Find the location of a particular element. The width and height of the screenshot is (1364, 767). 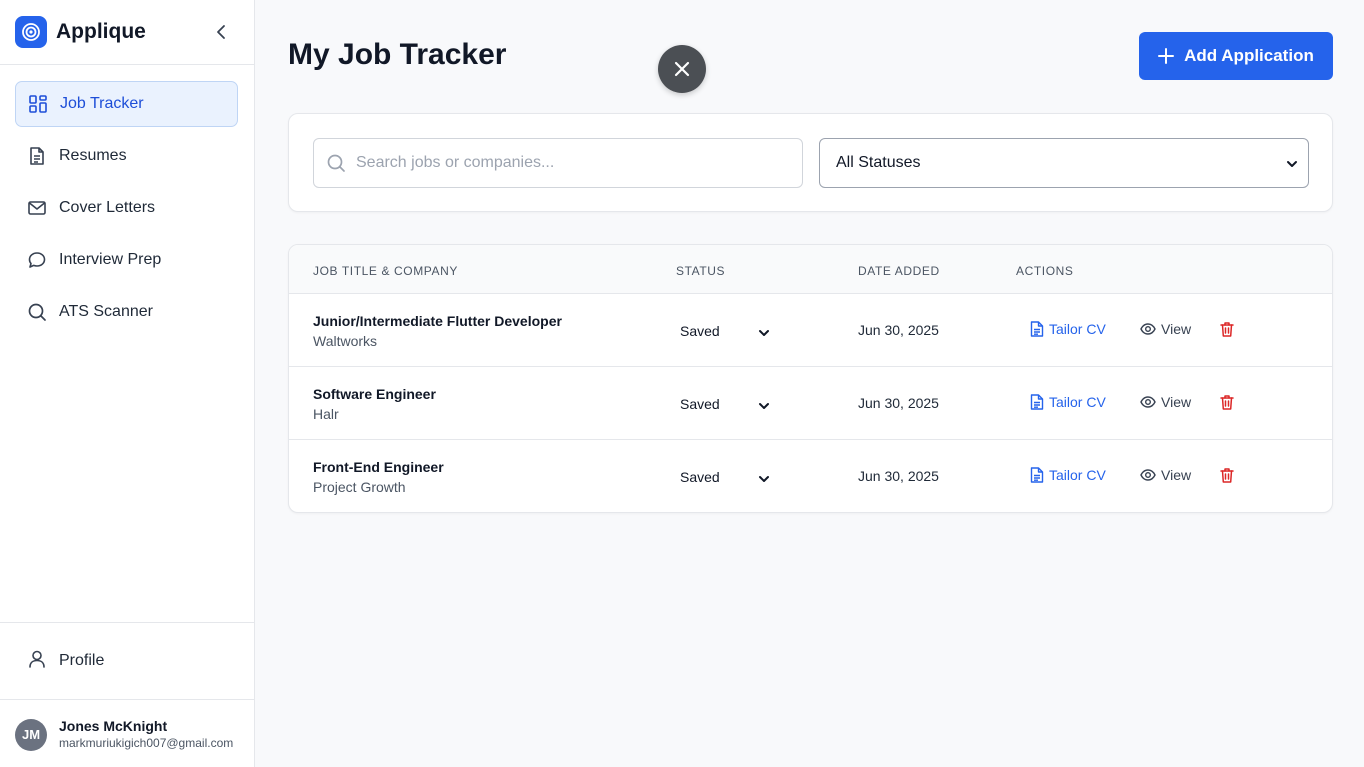

column-header-job: JOB TITLE & COMPANY is located at coordinates (385, 271).